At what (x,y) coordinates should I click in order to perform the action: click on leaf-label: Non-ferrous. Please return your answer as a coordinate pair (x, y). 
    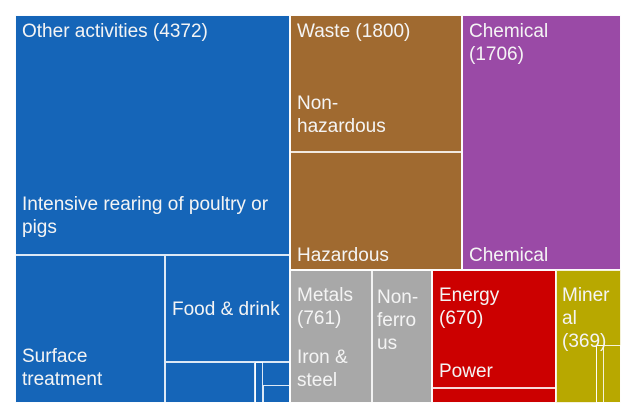
    Looking at the image, I should click on (398, 320).